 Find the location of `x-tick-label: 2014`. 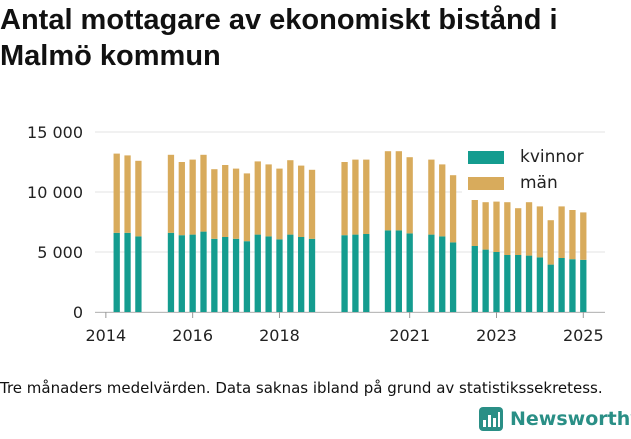

x-tick-label: 2014 is located at coordinates (105, 335).